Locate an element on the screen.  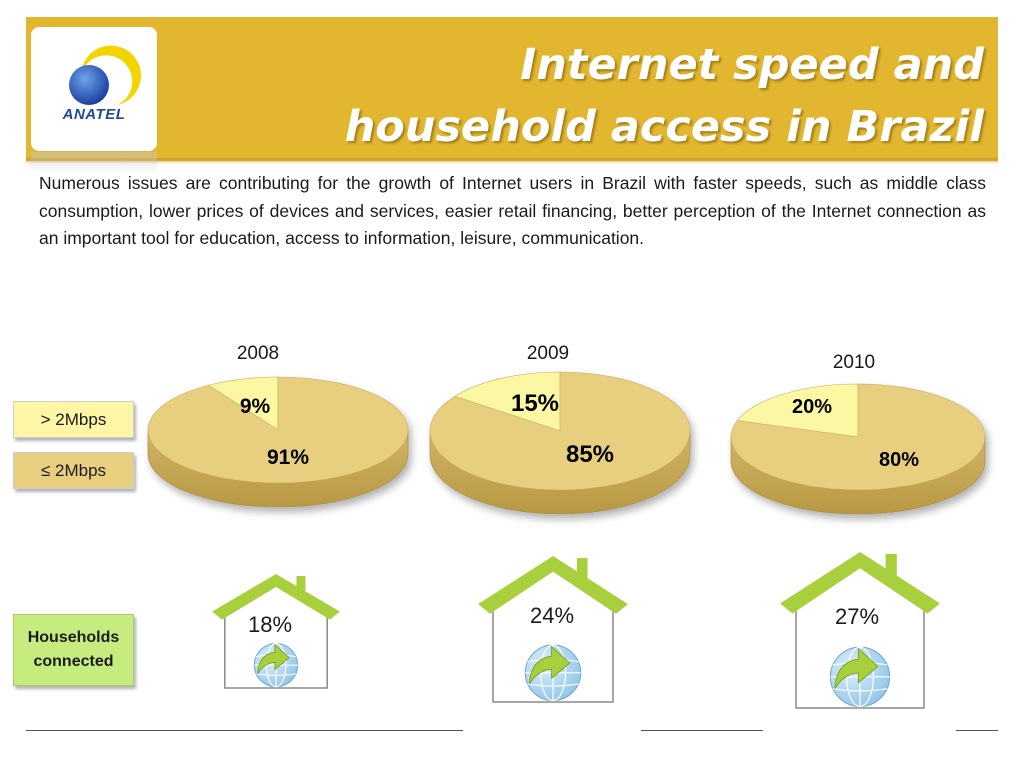
legend-below-2mbps: ≤ 2Mbps is located at coordinates (73, 470).